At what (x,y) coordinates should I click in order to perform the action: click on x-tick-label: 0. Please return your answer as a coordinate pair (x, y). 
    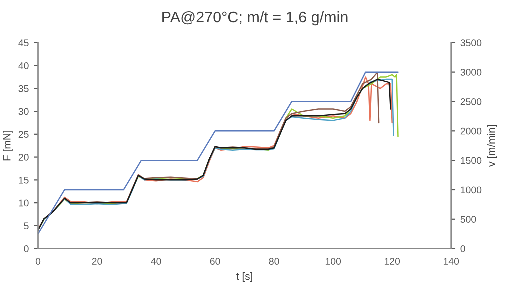
    Looking at the image, I should click on (38, 261).